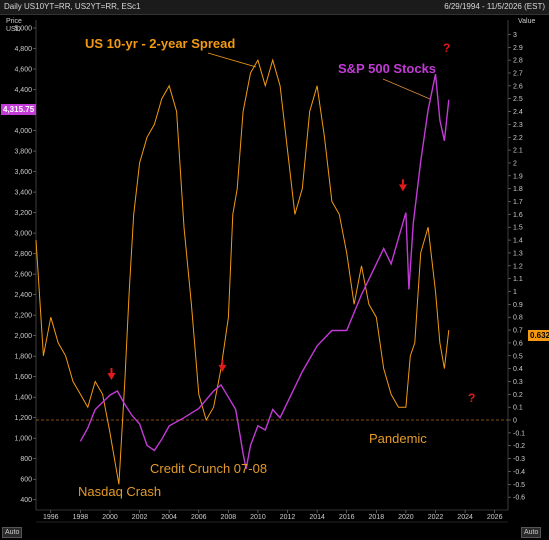  I want to click on right-tick-label: 0.1, so click(518, 408).